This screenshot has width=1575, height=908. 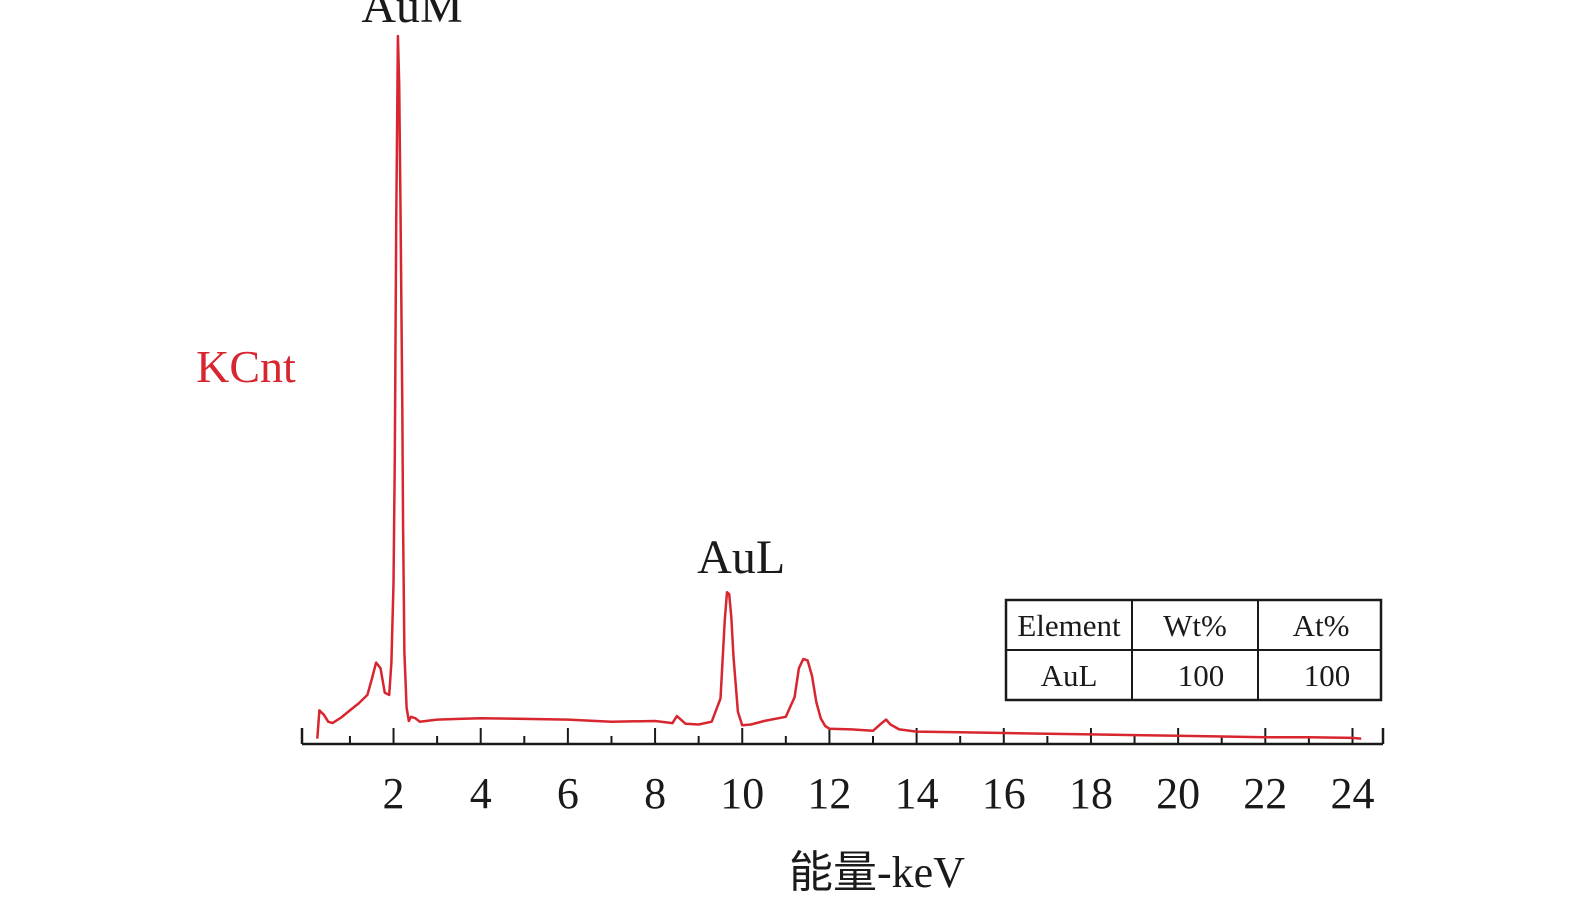 I want to click on x-tick-label: 6, so click(x=568, y=793).